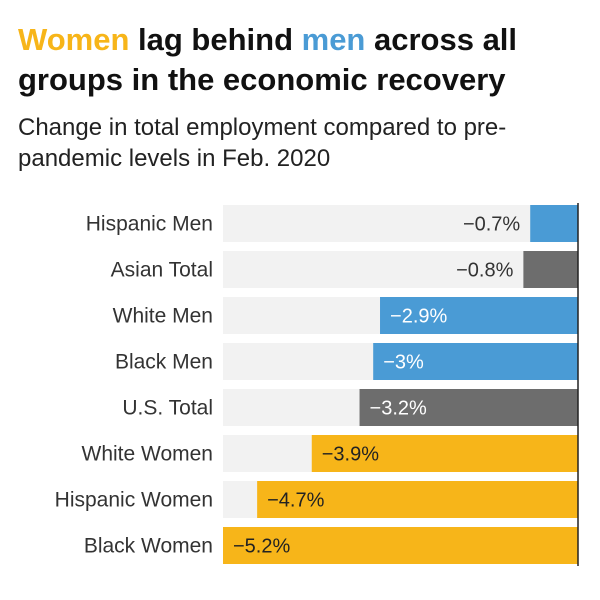 The image size is (600, 600). I want to click on category-label: U.S. Total, so click(167, 408).